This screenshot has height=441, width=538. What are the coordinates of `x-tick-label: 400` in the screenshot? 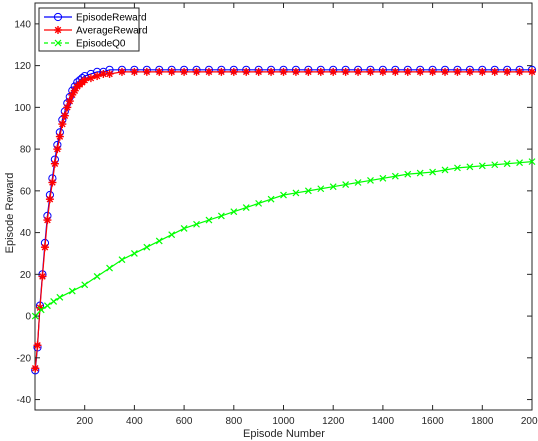 It's located at (134, 421).